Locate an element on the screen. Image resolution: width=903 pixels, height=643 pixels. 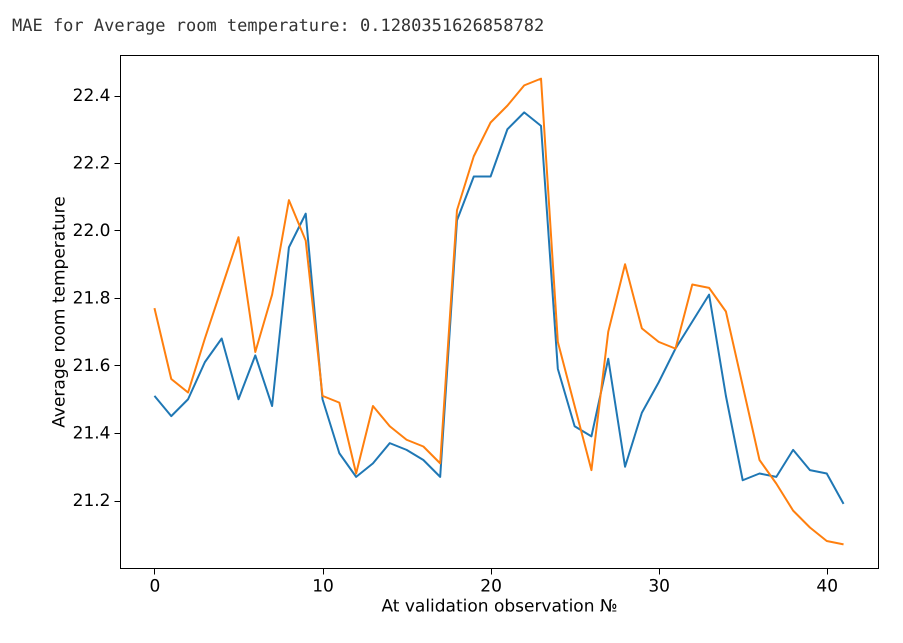
x-tick-label: 40 is located at coordinates (827, 586).